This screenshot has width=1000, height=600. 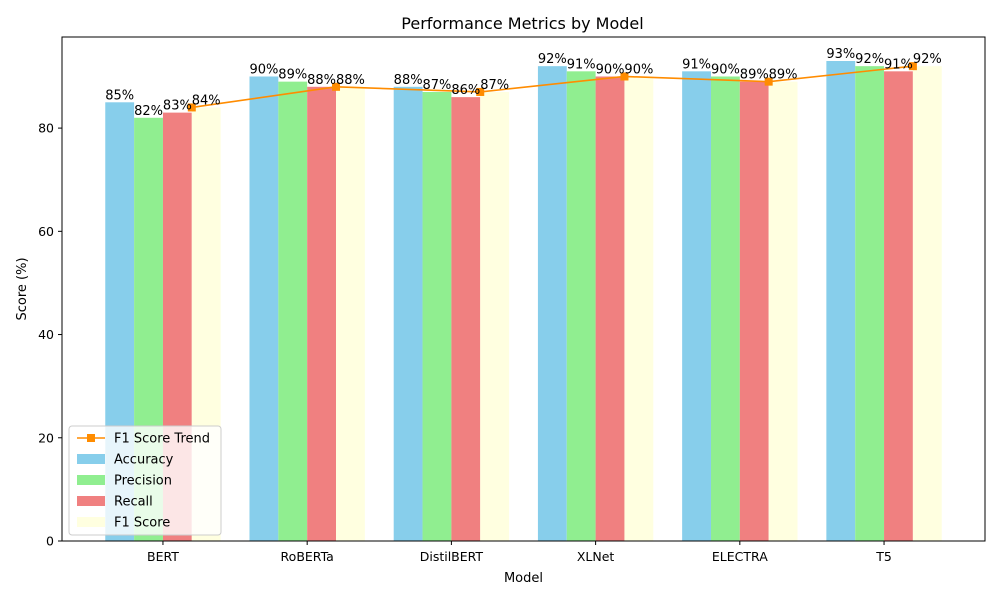 I want to click on data-label: 84%, so click(x=206, y=100).